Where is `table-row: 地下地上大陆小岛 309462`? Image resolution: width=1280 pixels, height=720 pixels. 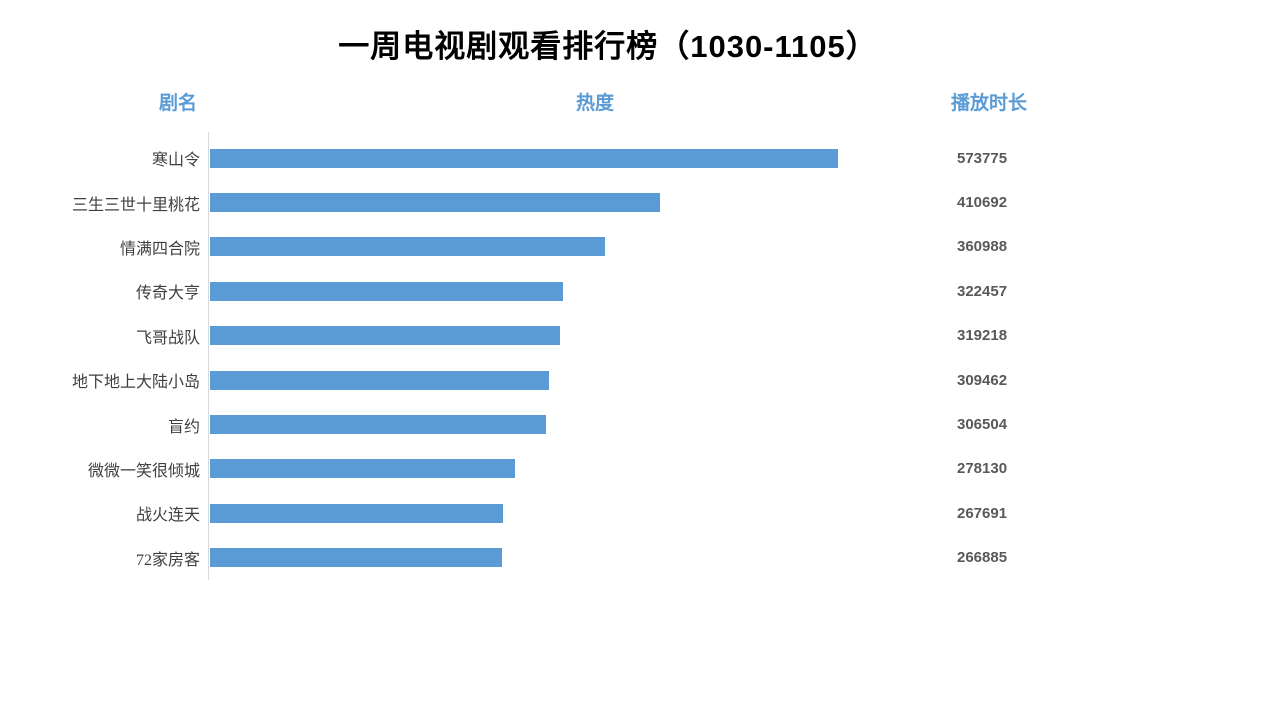
table-row: 地下地上大陆小岛 309462 is located at coordinates (640, 380).